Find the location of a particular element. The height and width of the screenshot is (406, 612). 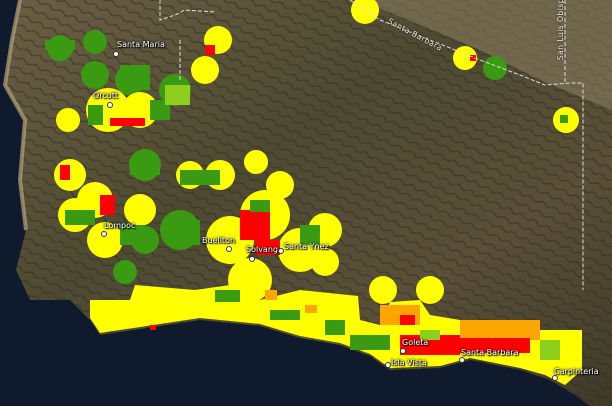

city-label-buellton: Buellton is located at coordinates (219, 240).